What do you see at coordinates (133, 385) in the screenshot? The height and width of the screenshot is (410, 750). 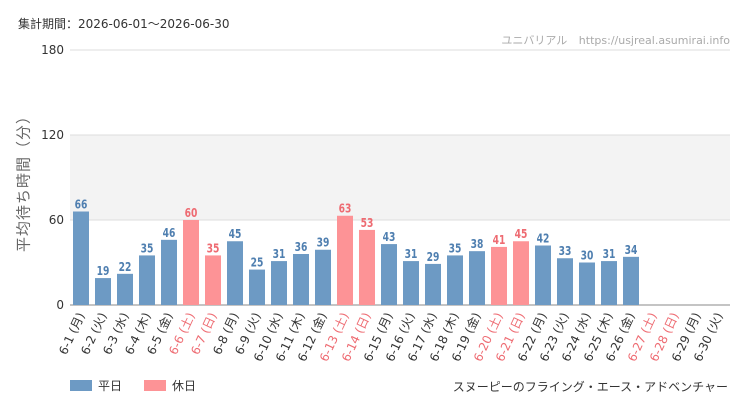 I see `legend: 平日 休日` at bounding box center [133, 385].